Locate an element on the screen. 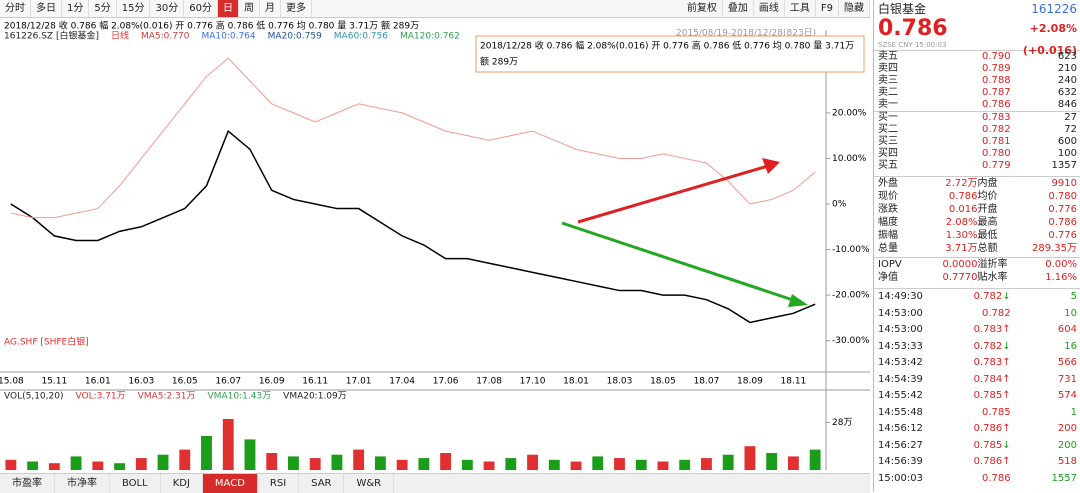 This screenshot has height=493, width=1080. trade-row: 14:55:48 0.785 1 is located at coordinates (977, 413).